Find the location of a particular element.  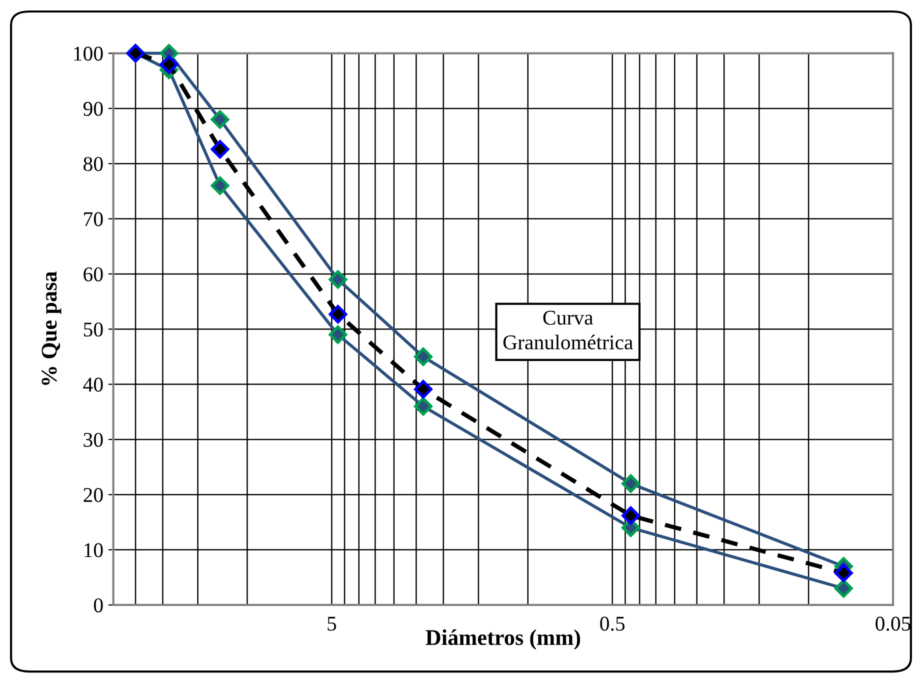

x-tick-label: 0.5 is located at coordinates (612, 623).